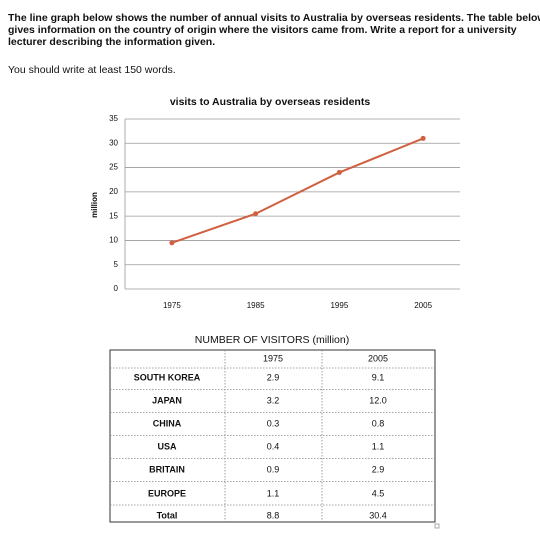 Image resolution: width=540 pixels, height=538 pixels. Describe the element at coordinates (378, 400) in the screenshot. I see `table-cell: 12.0` at that location.